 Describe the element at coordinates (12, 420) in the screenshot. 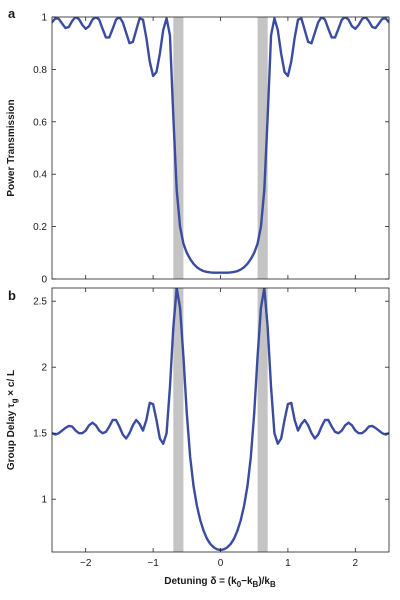

I see `y-axis-label-b: Group Delay τg × c/ L` at that location.